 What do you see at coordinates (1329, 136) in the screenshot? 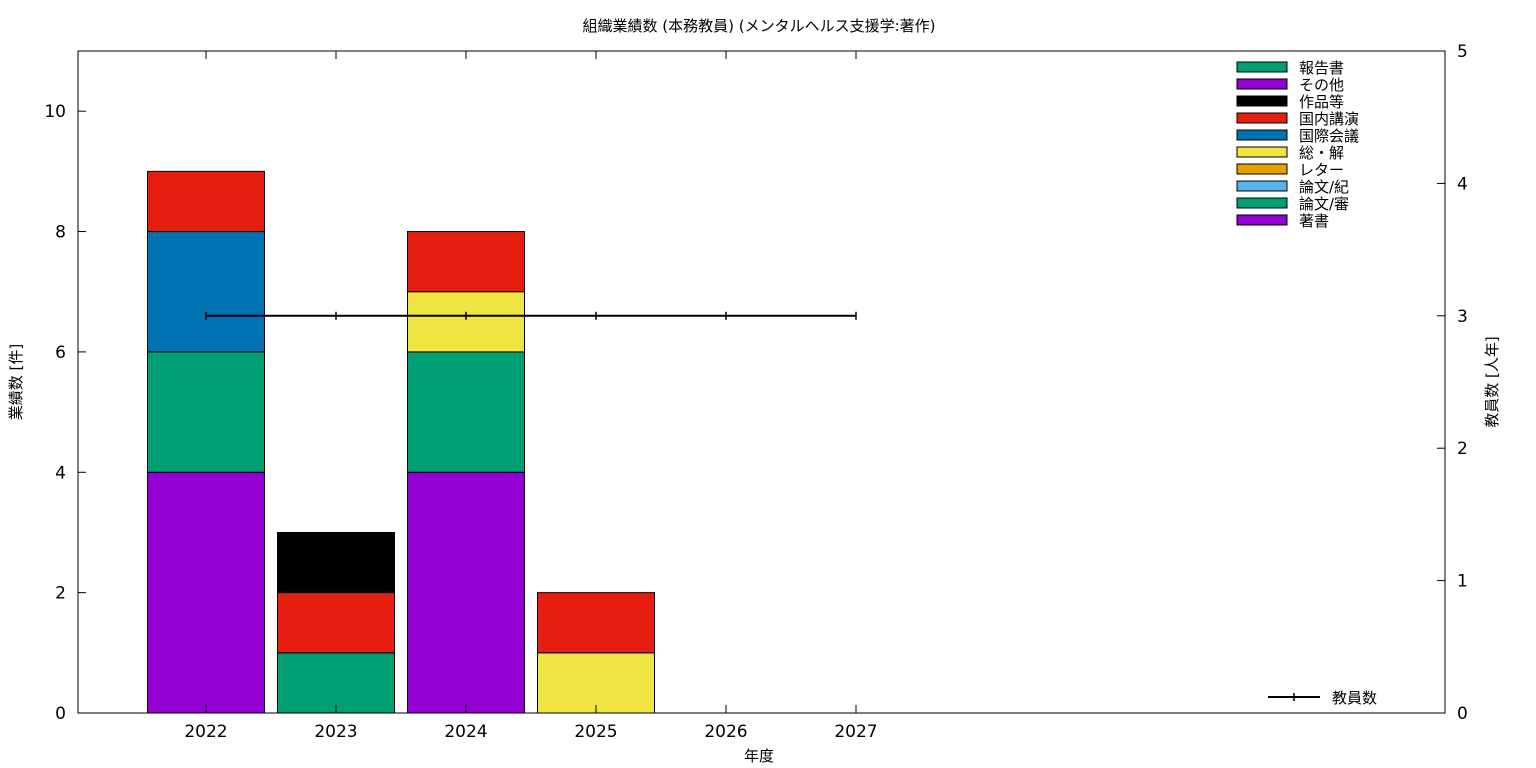
I see `legend-label: 国際会議` at bounding box center [1329, 136].